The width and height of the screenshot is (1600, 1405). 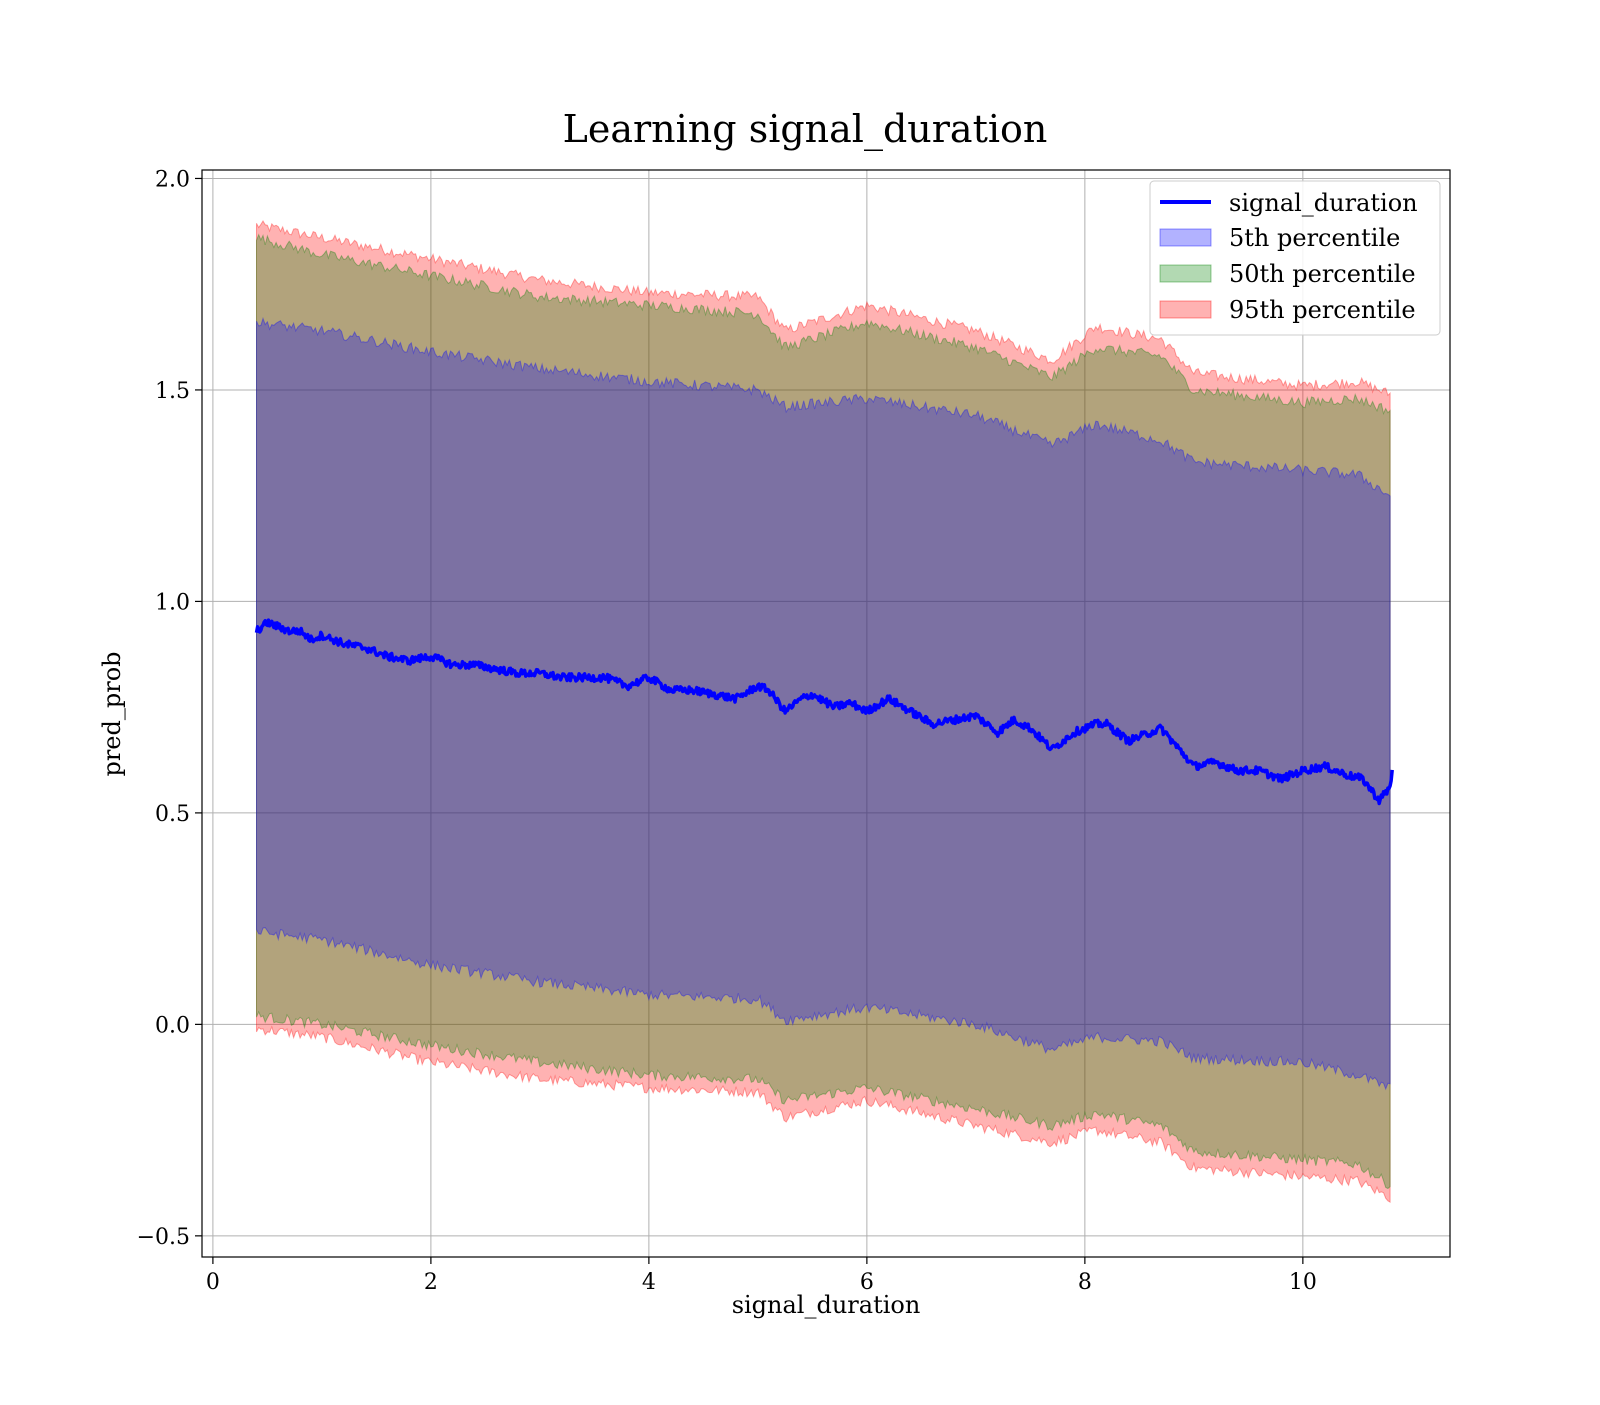 What do you see at coordinates (169, 708) in the screenshot?
I see `y-axis-ticks: −0.5 0.0 0.5 1.0 1.5 2.0` at bounding box center [169, 708].